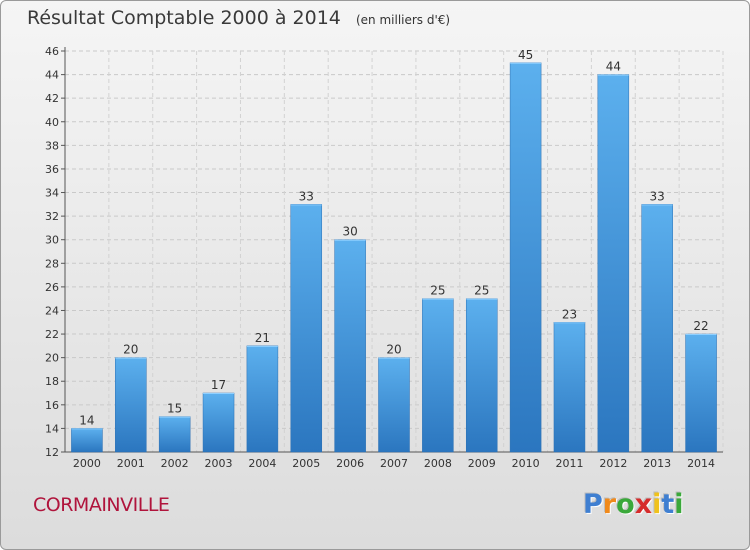  I want to click on x-tick-label: 2003, so click(219, 463).